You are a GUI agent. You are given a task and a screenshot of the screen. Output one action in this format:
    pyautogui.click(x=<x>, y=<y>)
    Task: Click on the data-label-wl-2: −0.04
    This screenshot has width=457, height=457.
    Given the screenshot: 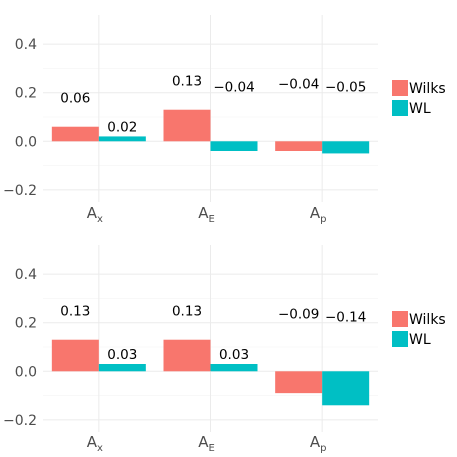 What is the action you would take?
    pyautogui.click(x=233, y=87)
    